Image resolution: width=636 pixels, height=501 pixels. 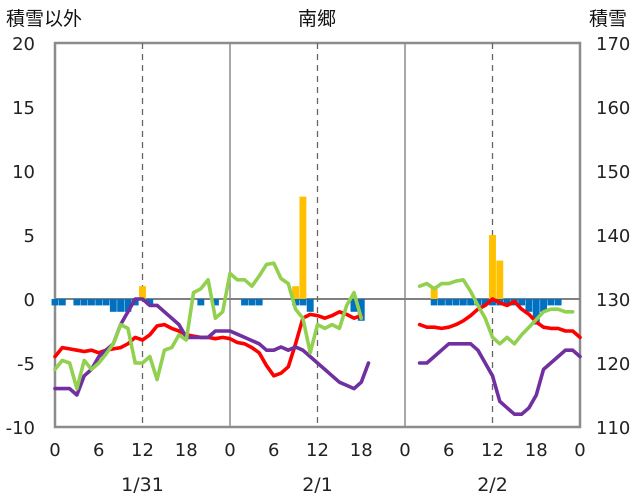 What do you see at coordinates (26, 364) in the screenshot?
I see `left-tick-label: -5` at bounding box center [26, 364].